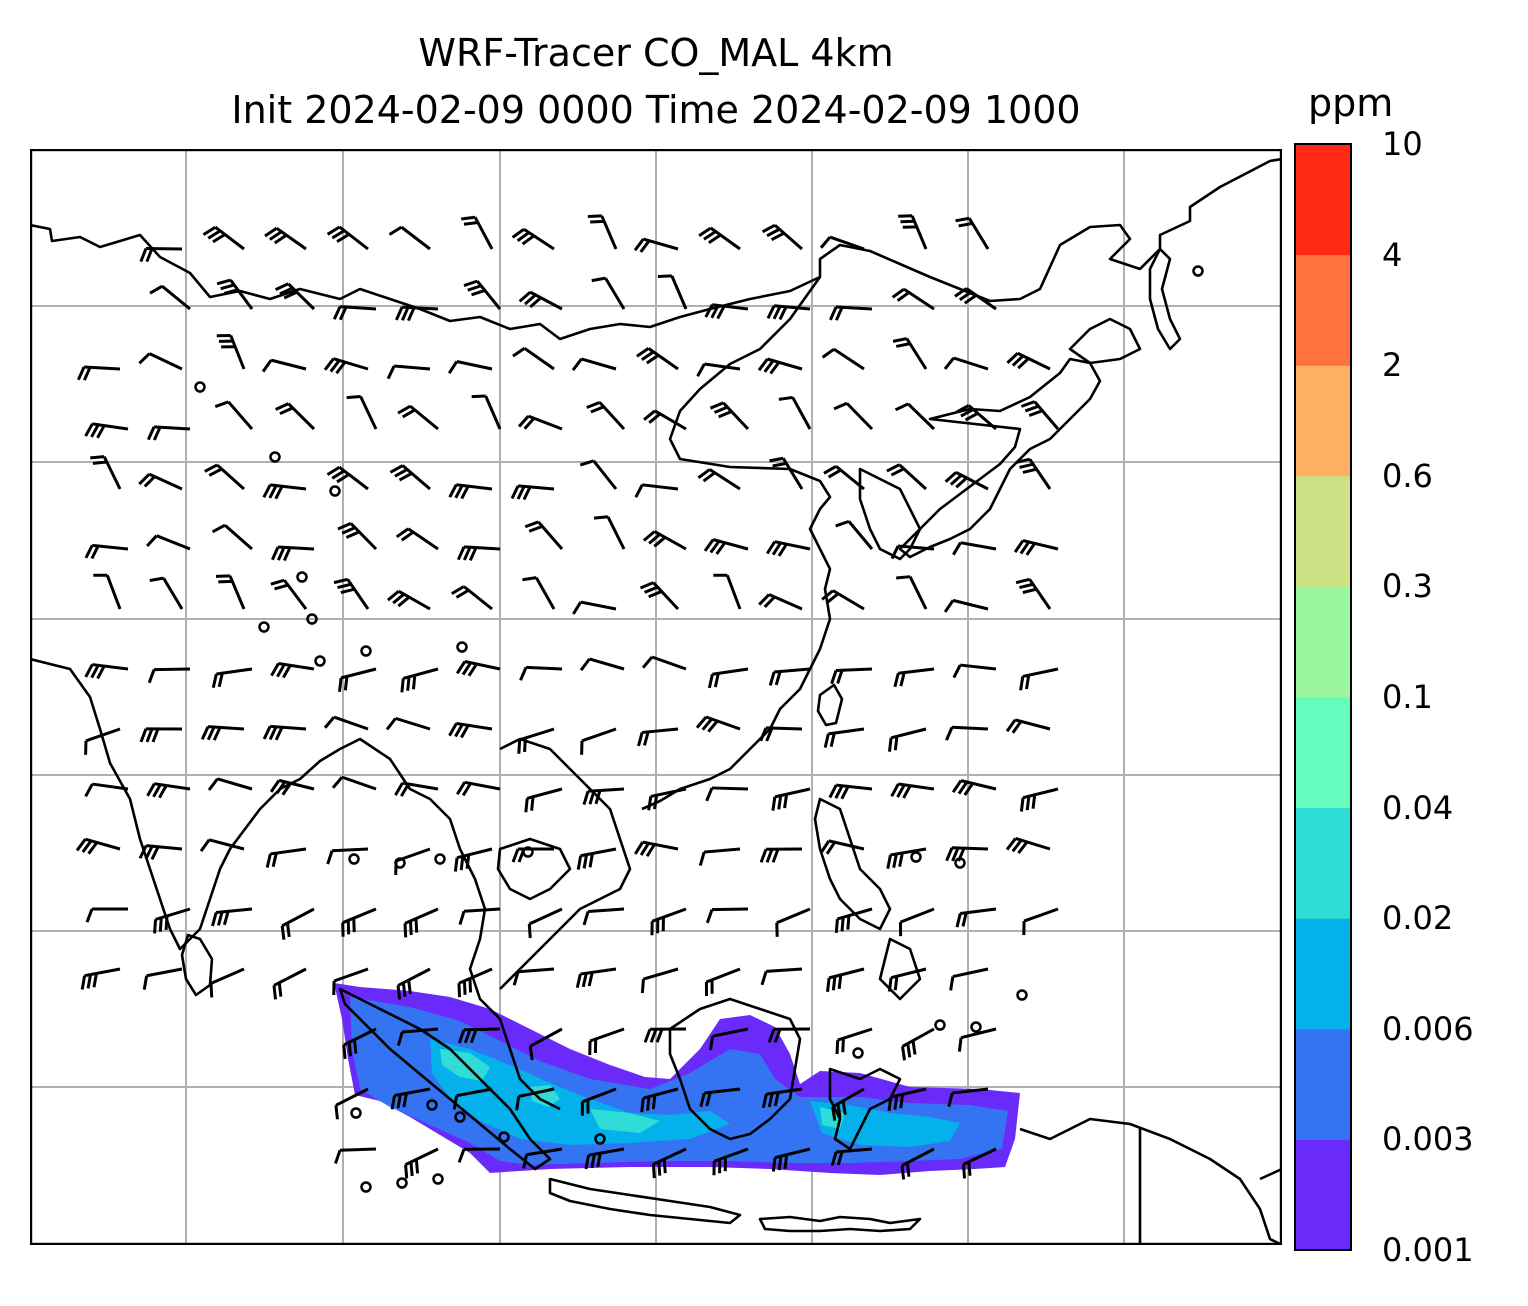 The width and height of the screenshot is (1528, 1306). I want to click on plume-level-0.006, so click(580, 1092).